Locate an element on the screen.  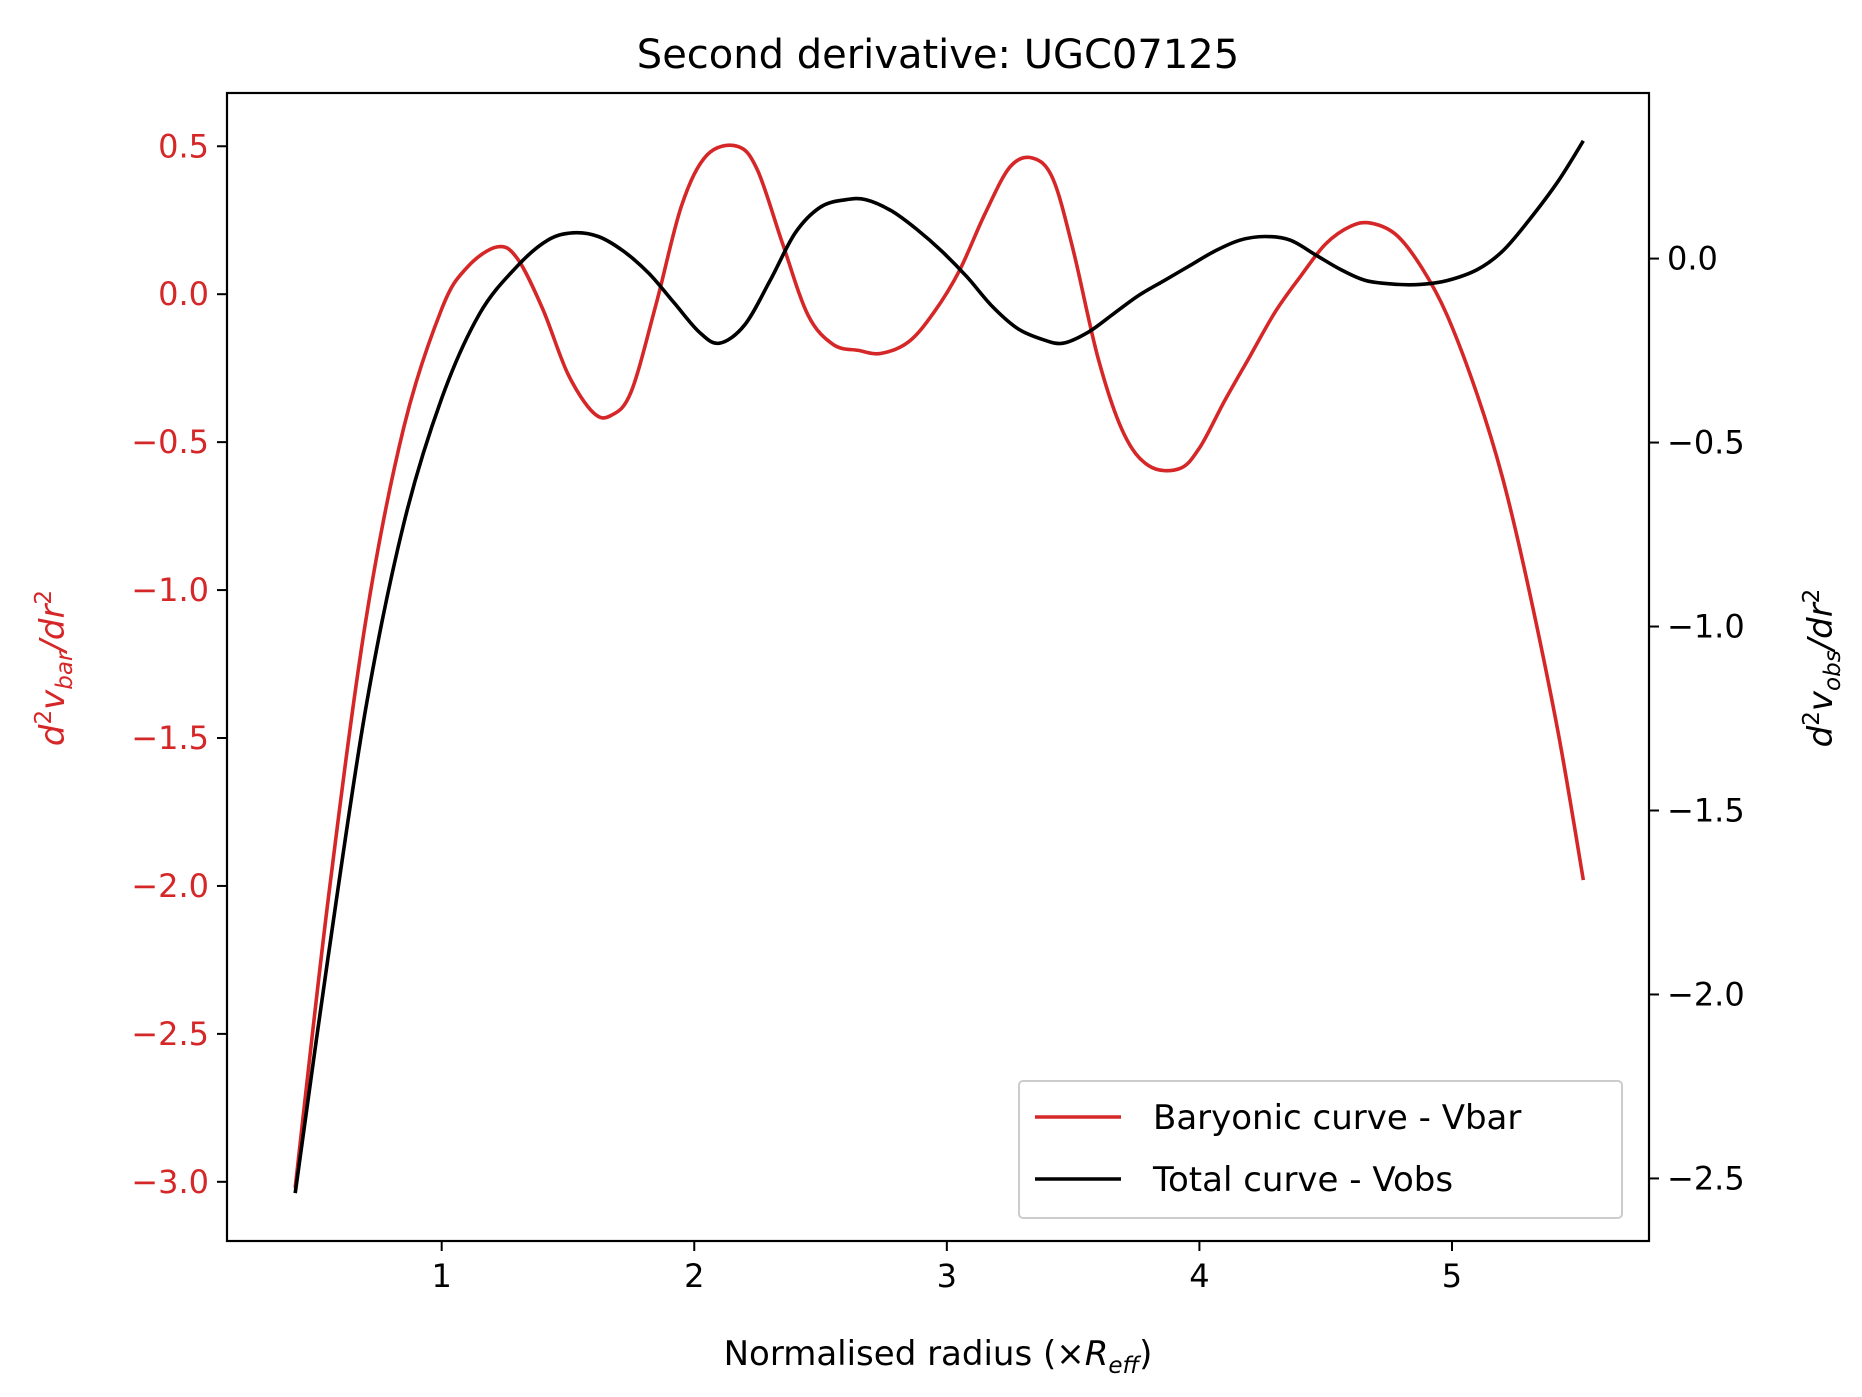
legend-label-vobs: Total curve - Vobs is located at coordinates (1302, 1180).